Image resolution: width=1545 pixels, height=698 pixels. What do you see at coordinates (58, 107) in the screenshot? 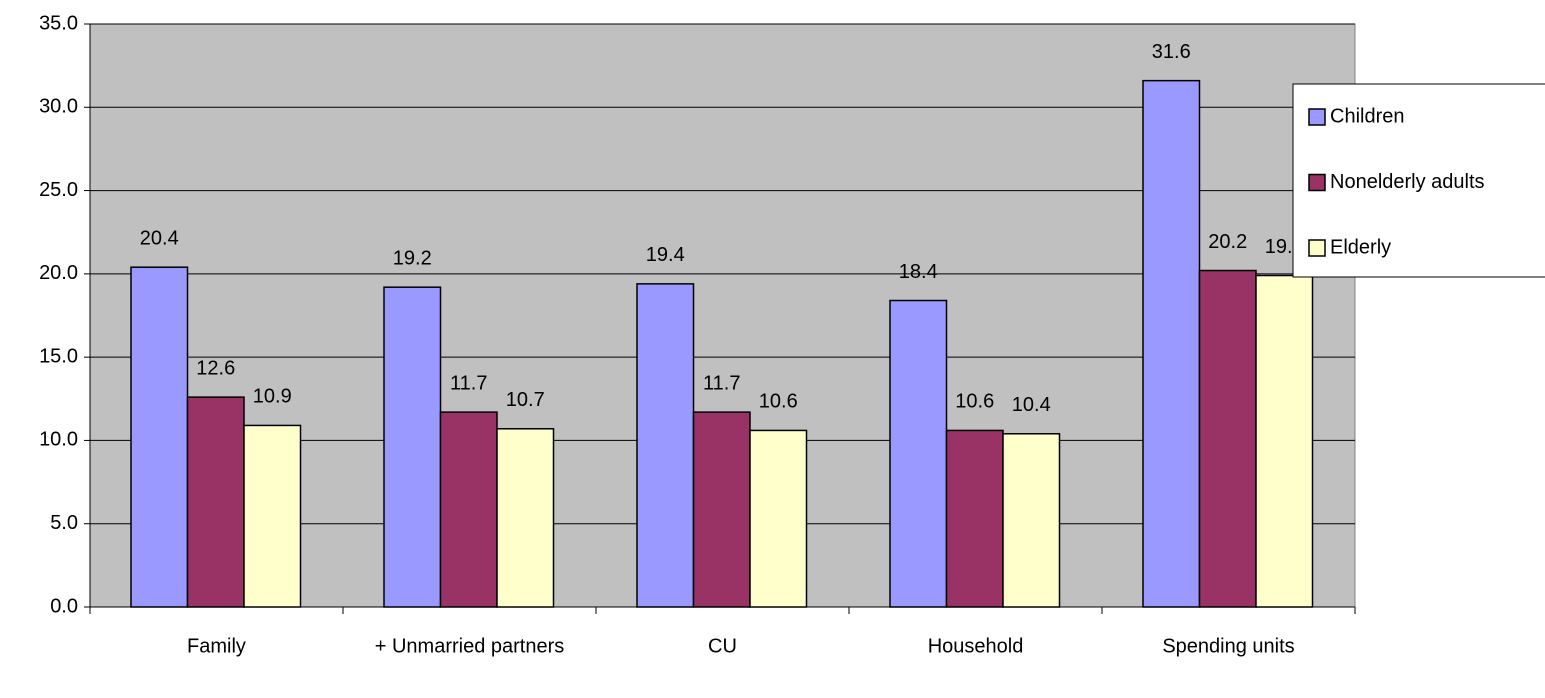
I see `y-tick-label: 30.0` at bounding box center [58, 107].